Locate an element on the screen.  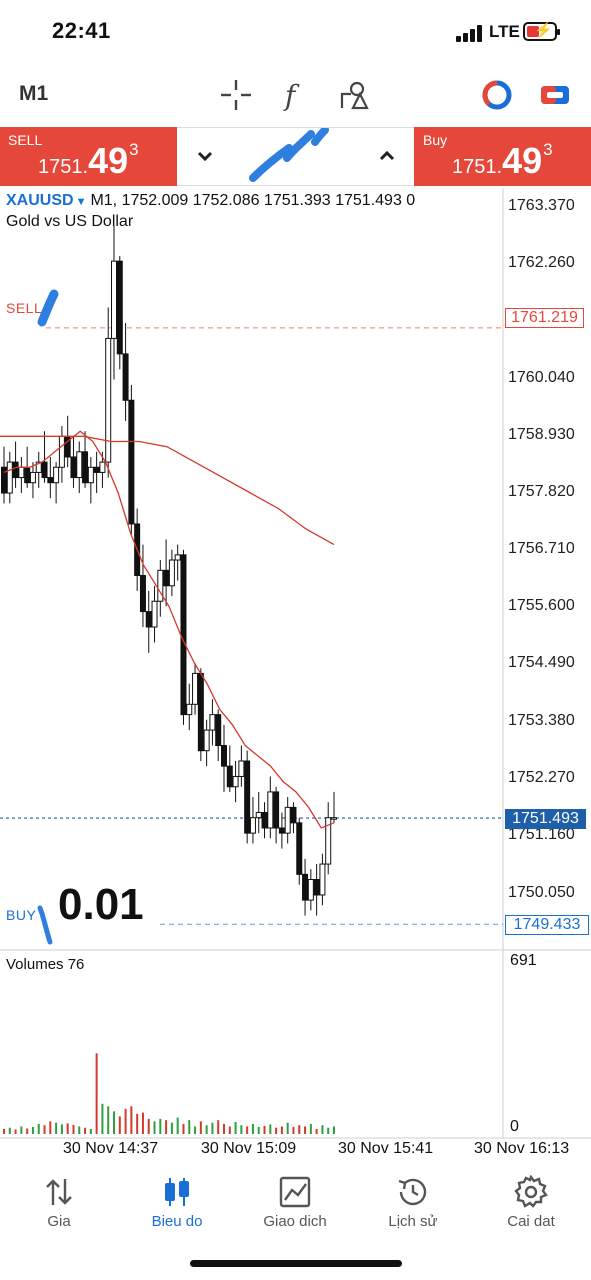
price-axis-label: 1753.380 is located at coordinates (541, 720).